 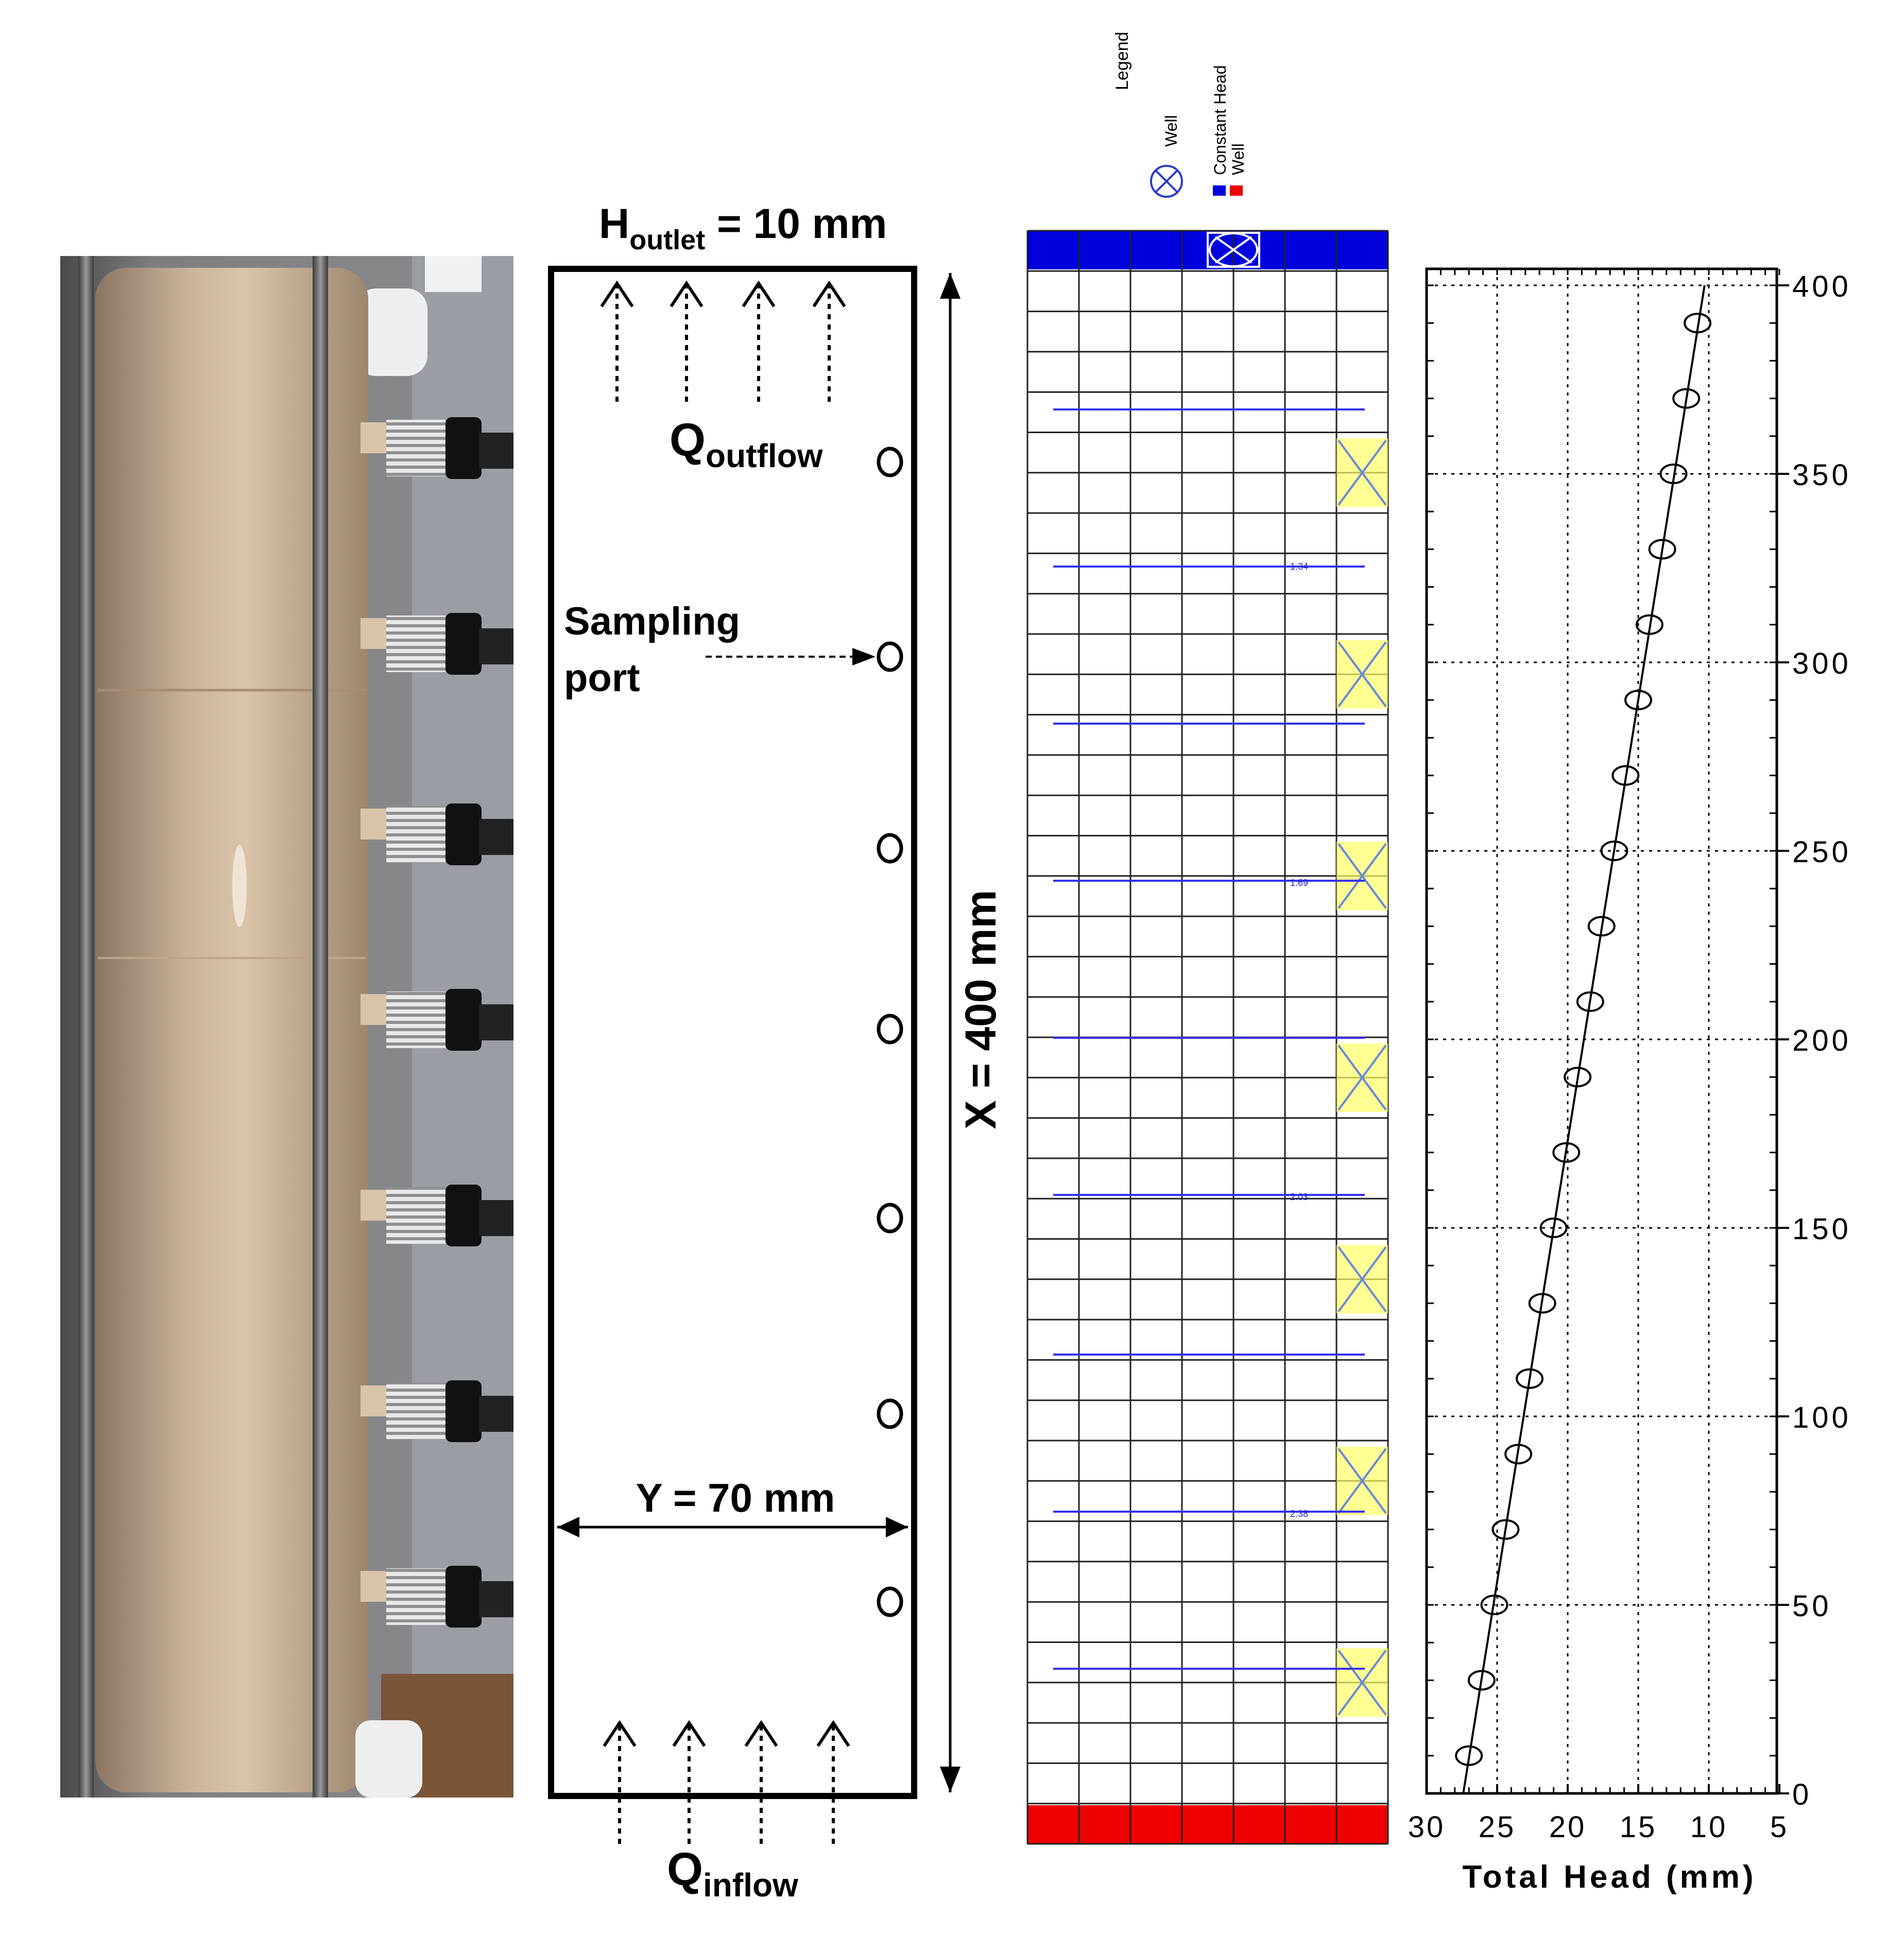 What do you see at coordinates (1638, 1827) in the screenshot?
I see `x-tick-label: 15` at bounding box center [1638, 1827].